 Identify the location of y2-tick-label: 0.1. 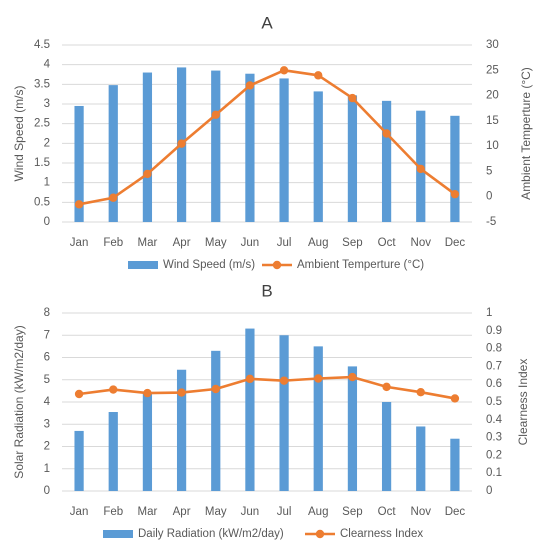
(494, 473).